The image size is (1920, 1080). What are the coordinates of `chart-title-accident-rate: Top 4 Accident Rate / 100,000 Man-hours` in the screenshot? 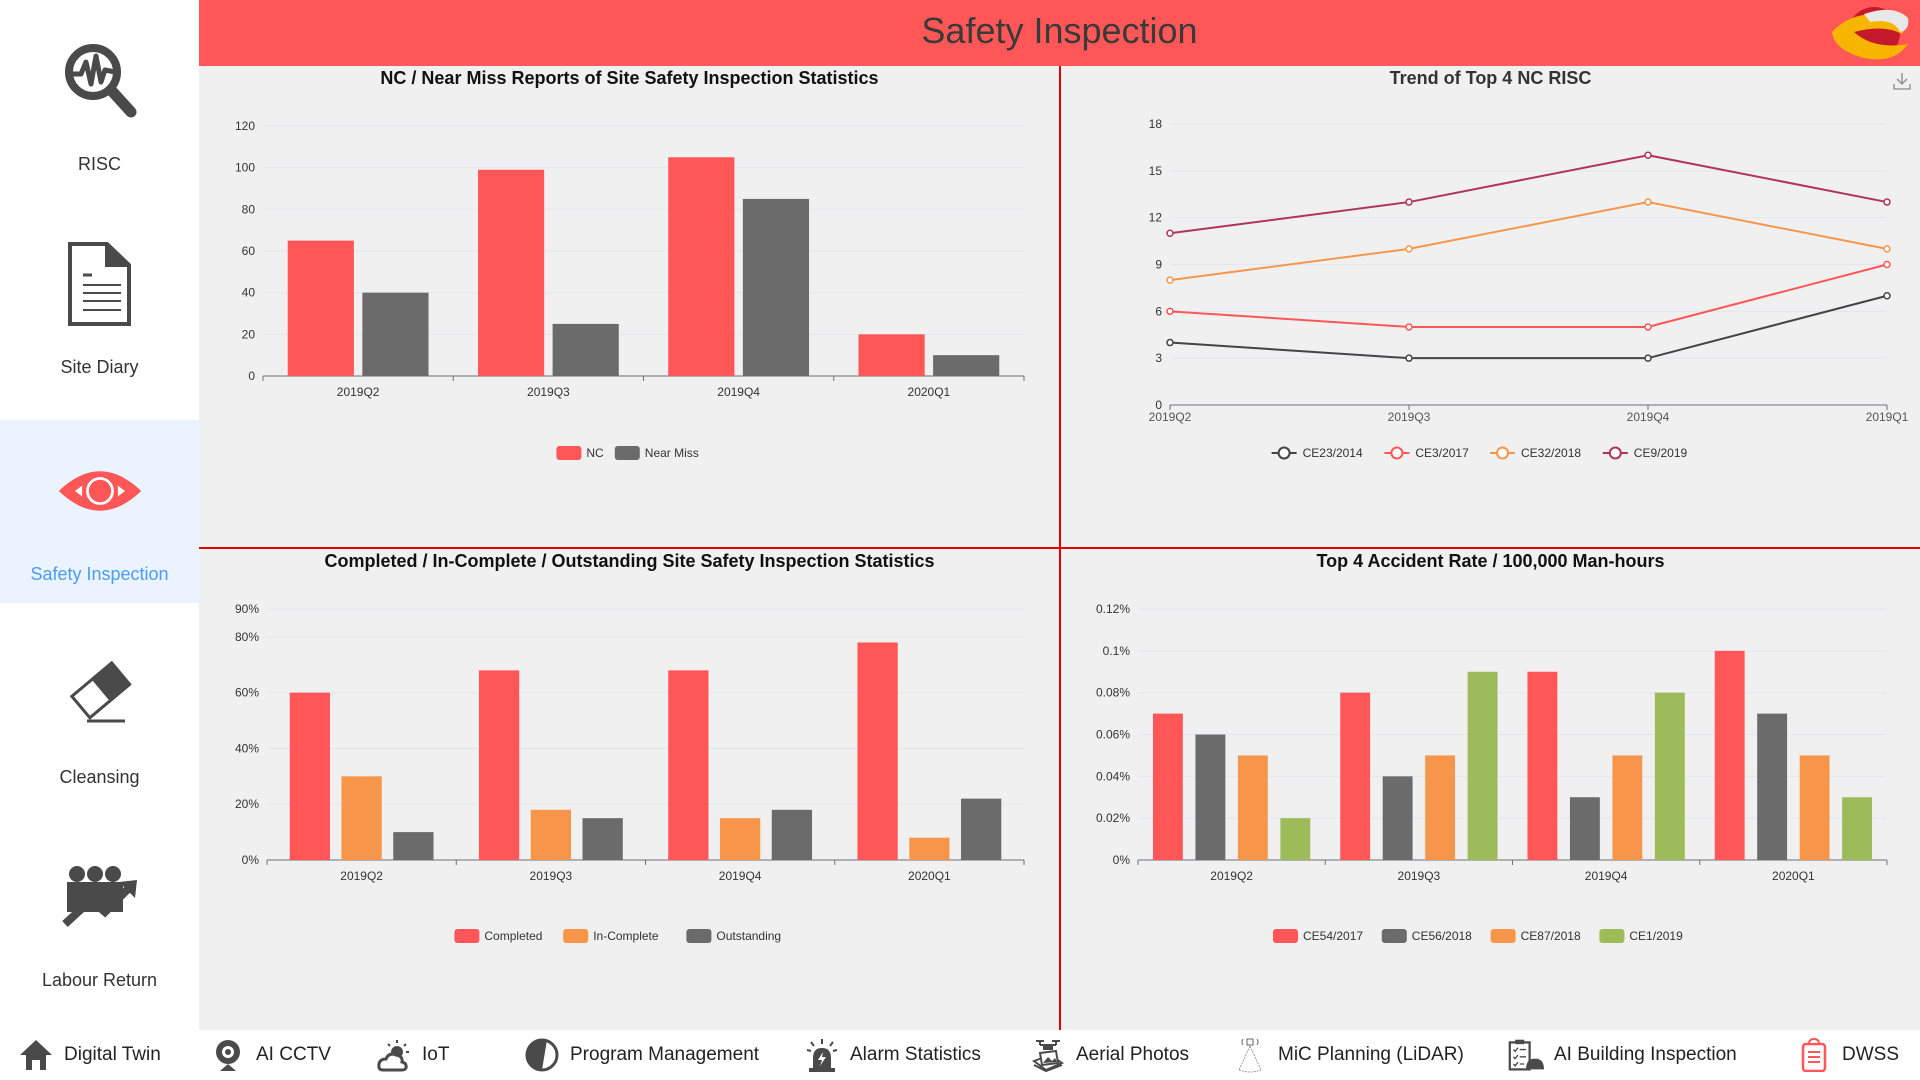 It's located at (1490, 561).